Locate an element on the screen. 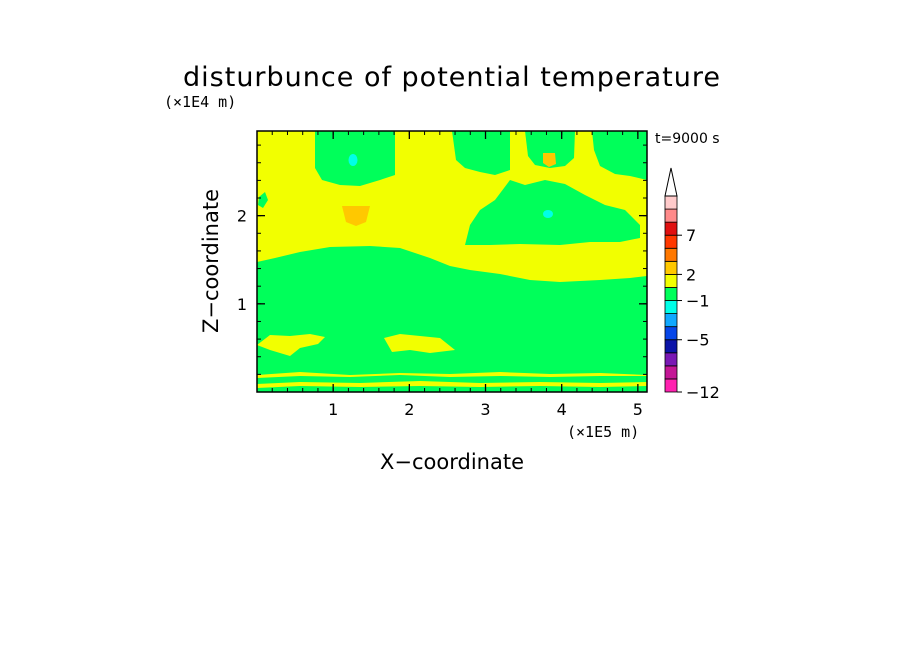 The width and height of the screenshot is (904, 654). colorbar is located at coordinates (671, 280).